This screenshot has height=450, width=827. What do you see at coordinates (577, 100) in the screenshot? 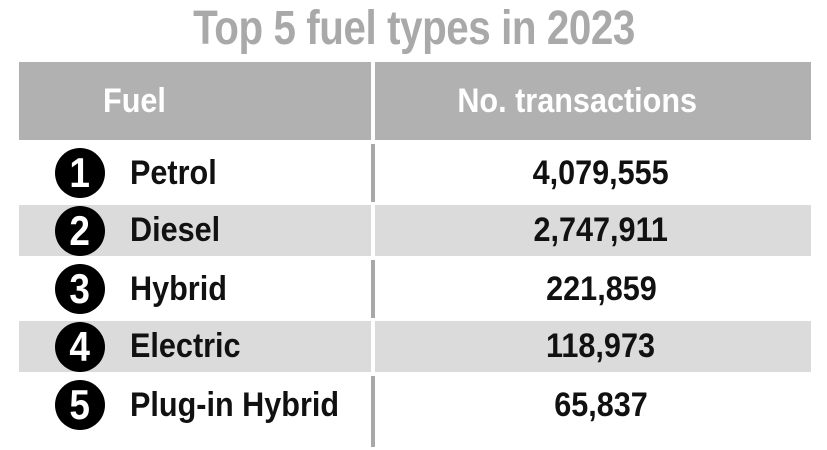
I see `column-header-transactions: No. transactions` at bounding box center [577, 100].